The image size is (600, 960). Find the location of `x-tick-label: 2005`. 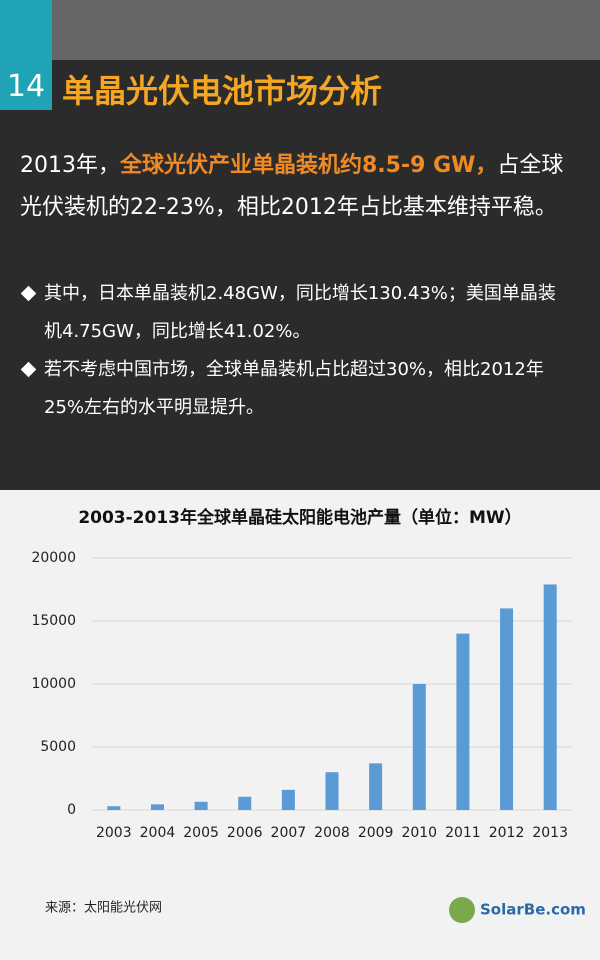

x-tick-label: 2005 is located at coordinates (201, 833).